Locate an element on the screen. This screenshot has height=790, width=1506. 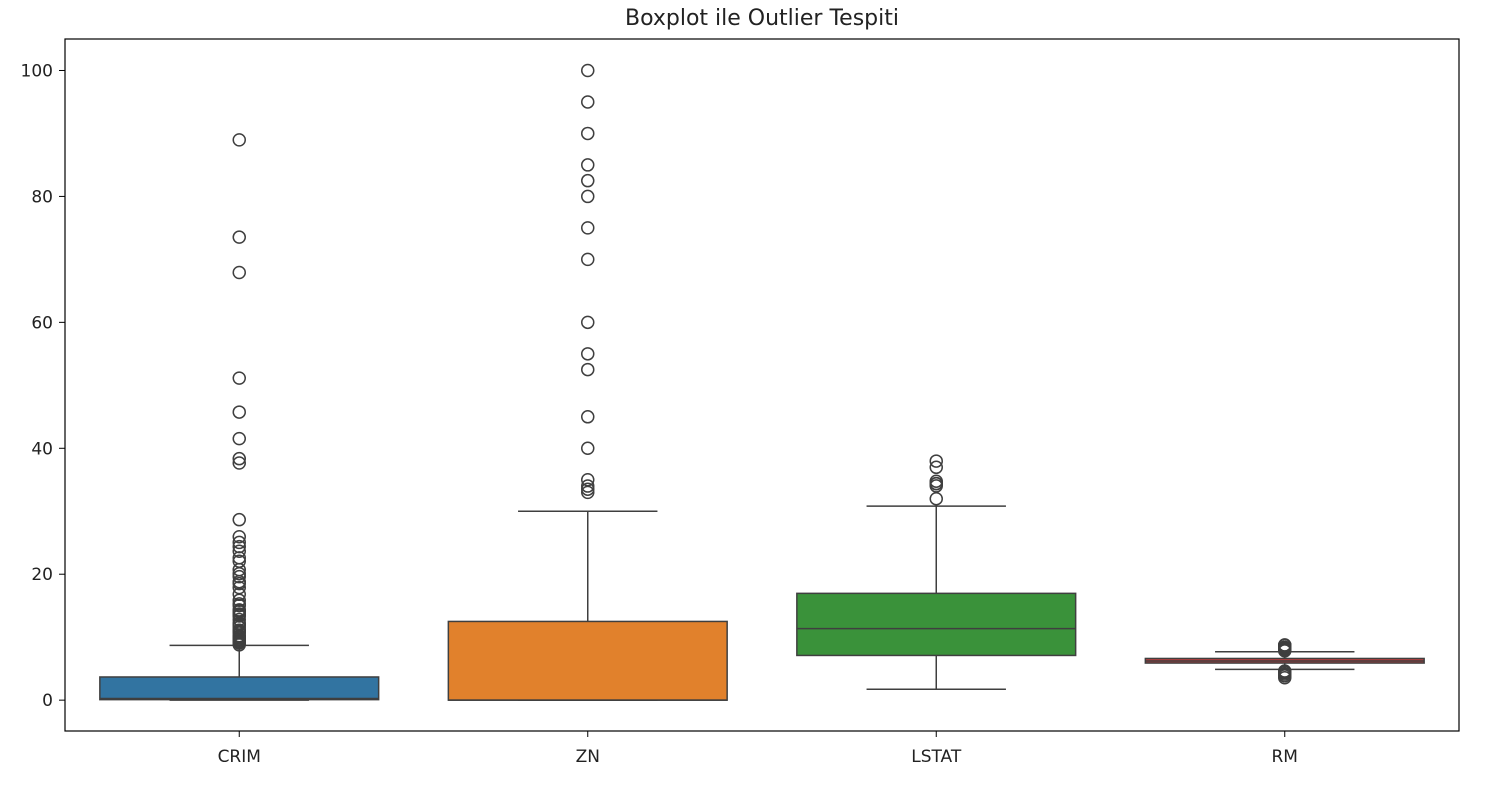
box-group-rm is located at coordinates (1284, 661).